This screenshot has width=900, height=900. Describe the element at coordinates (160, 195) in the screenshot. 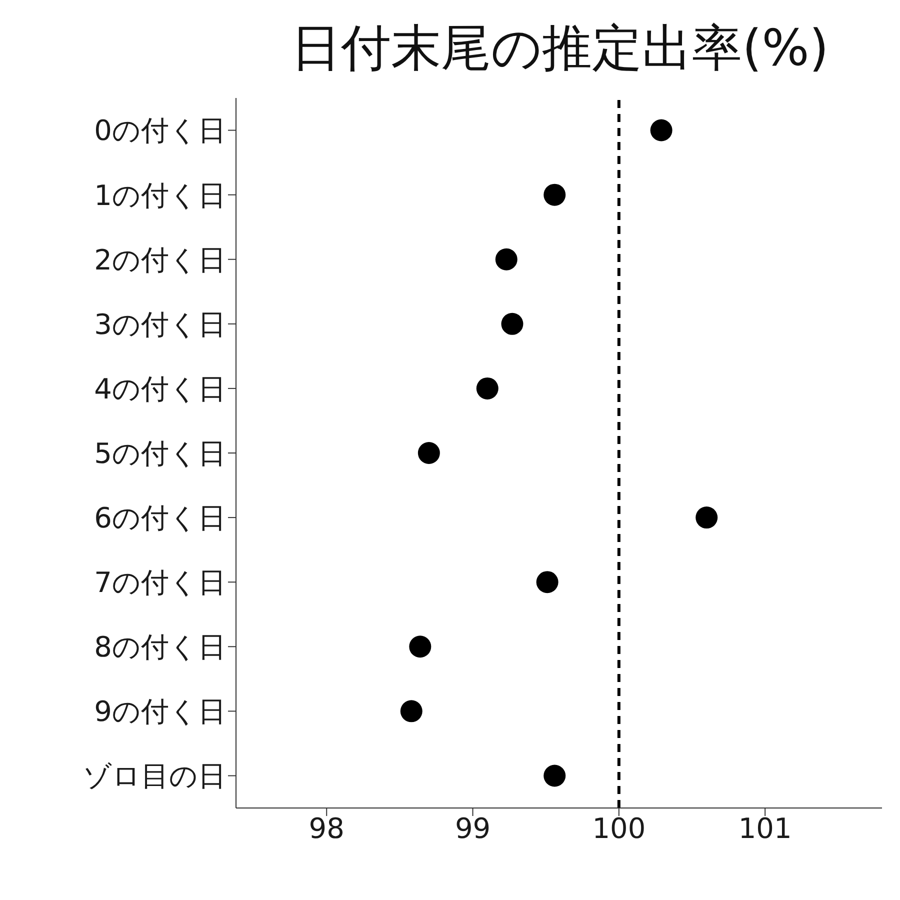

I see `y-tick-label: 1の付く日` at that location.